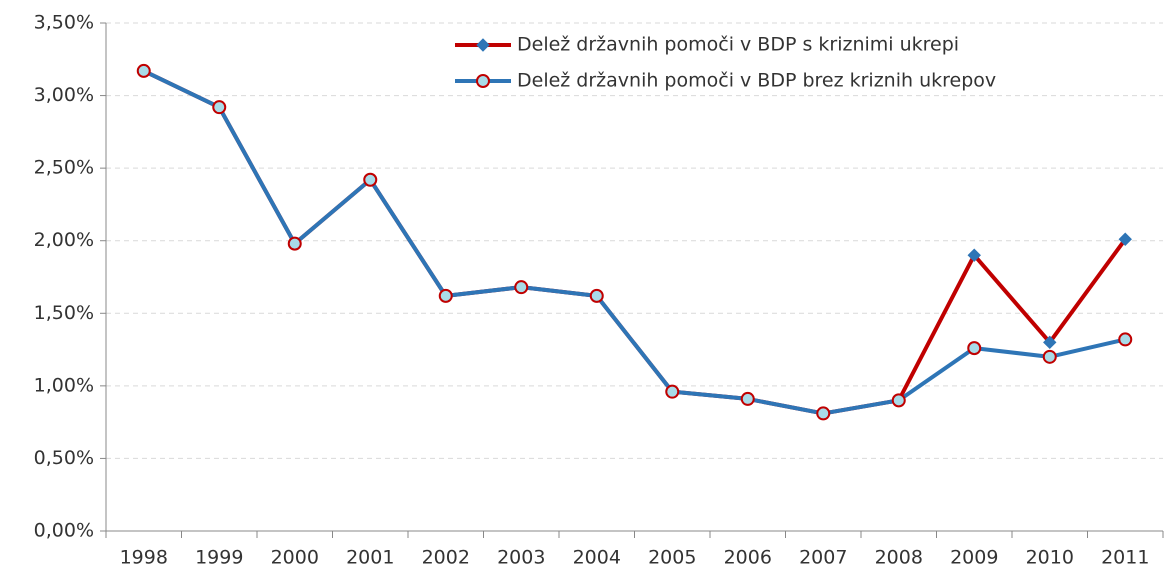 The image size is (1165, 576). What do you see at coordinates (64, 23) in the screenshot?
I see `y-tick-label: 3,50%` at bounding box center [64, 23].